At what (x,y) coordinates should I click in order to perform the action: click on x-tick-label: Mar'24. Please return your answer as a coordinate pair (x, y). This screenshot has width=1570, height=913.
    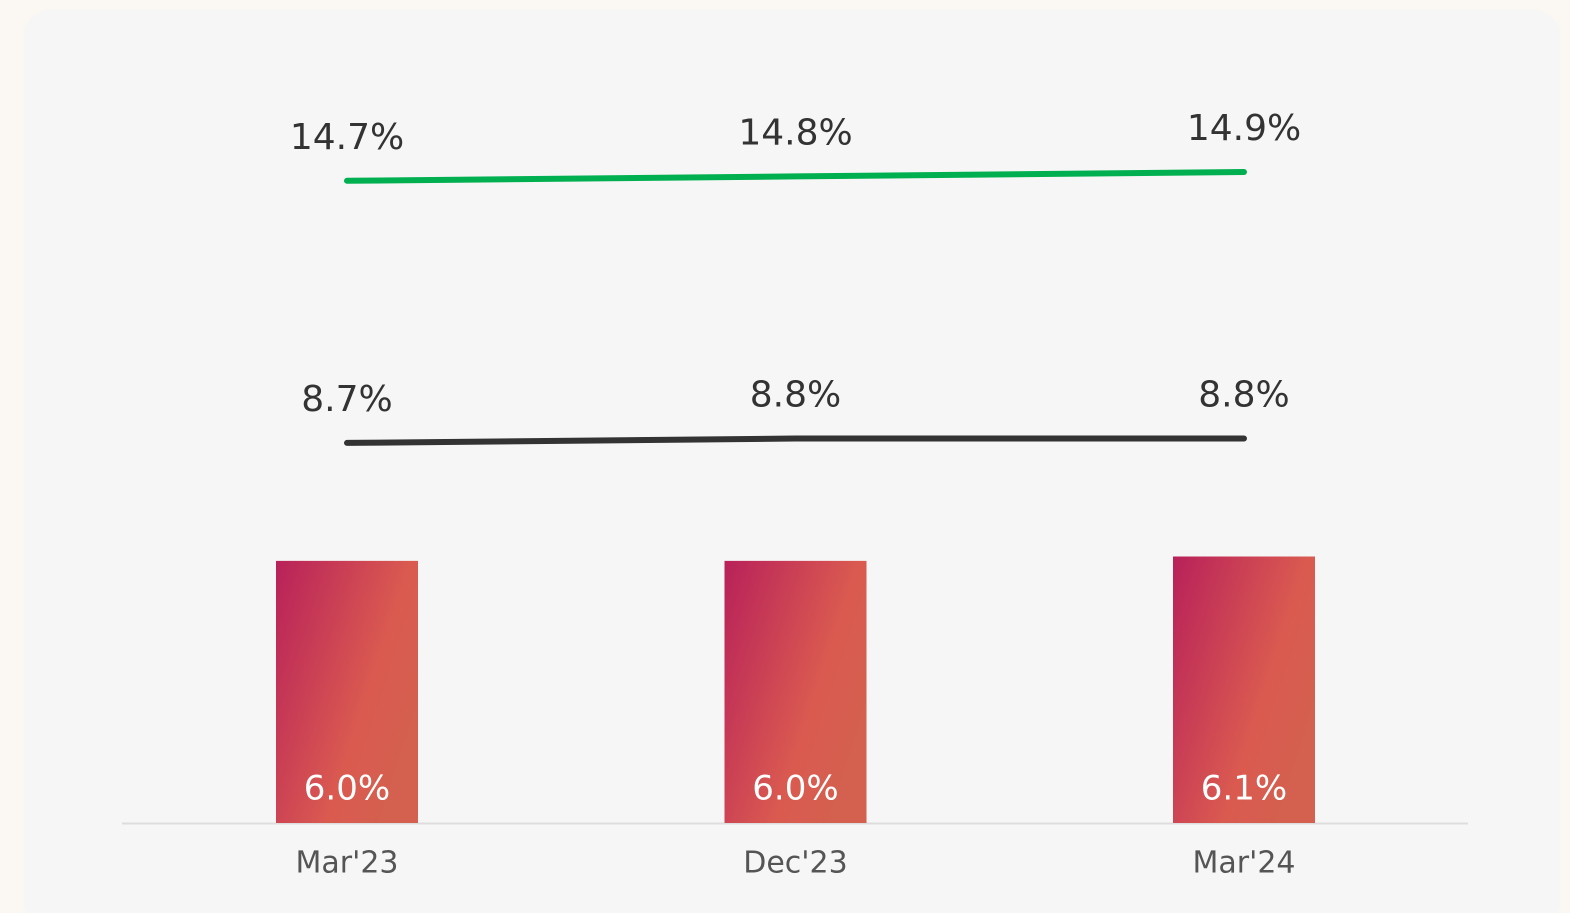
    Looking at the image, I should click on (1243, 863).